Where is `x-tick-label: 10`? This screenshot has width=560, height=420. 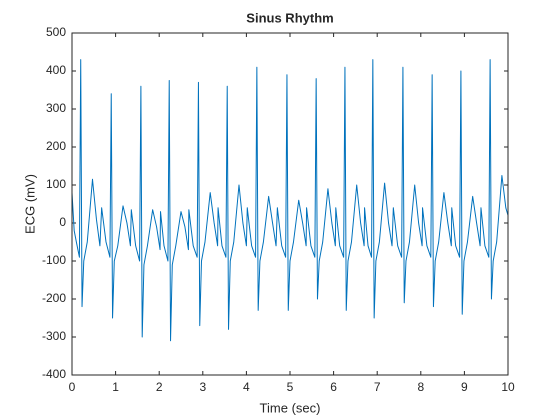
x-tick-label: 10 is located at coordinates (508, 387).